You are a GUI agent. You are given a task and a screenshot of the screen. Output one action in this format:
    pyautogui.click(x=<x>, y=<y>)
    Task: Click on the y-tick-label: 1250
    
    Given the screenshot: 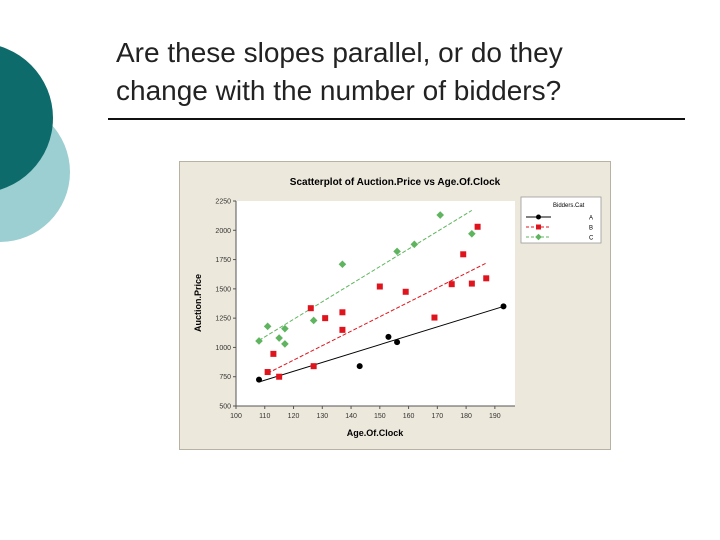 What is the action you would take?
    pyautogui.click(x=223, y=319)
    